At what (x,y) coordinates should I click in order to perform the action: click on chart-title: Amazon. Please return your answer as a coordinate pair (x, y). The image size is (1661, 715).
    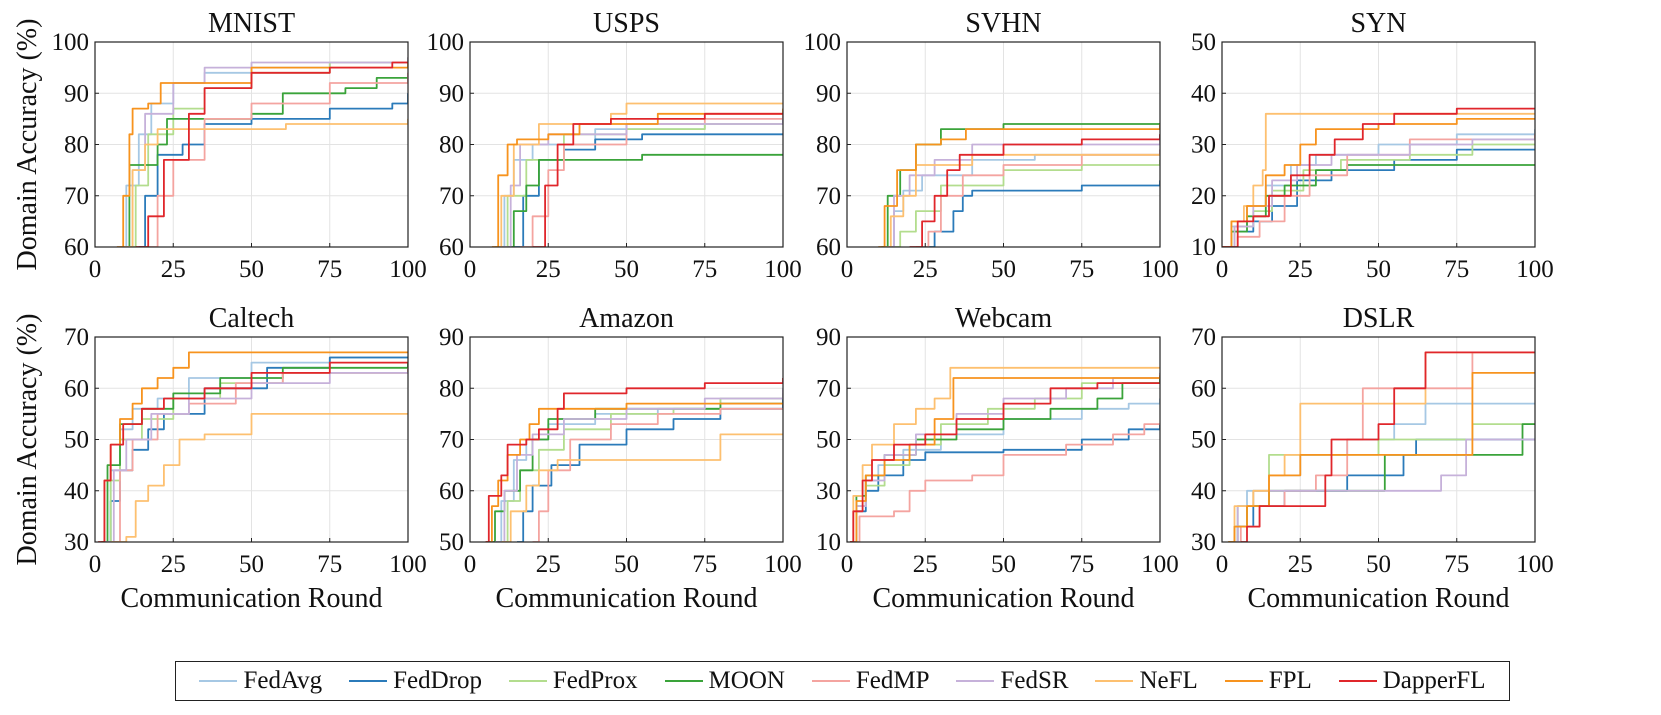
    Looking at the image, I should click on (626, 318).